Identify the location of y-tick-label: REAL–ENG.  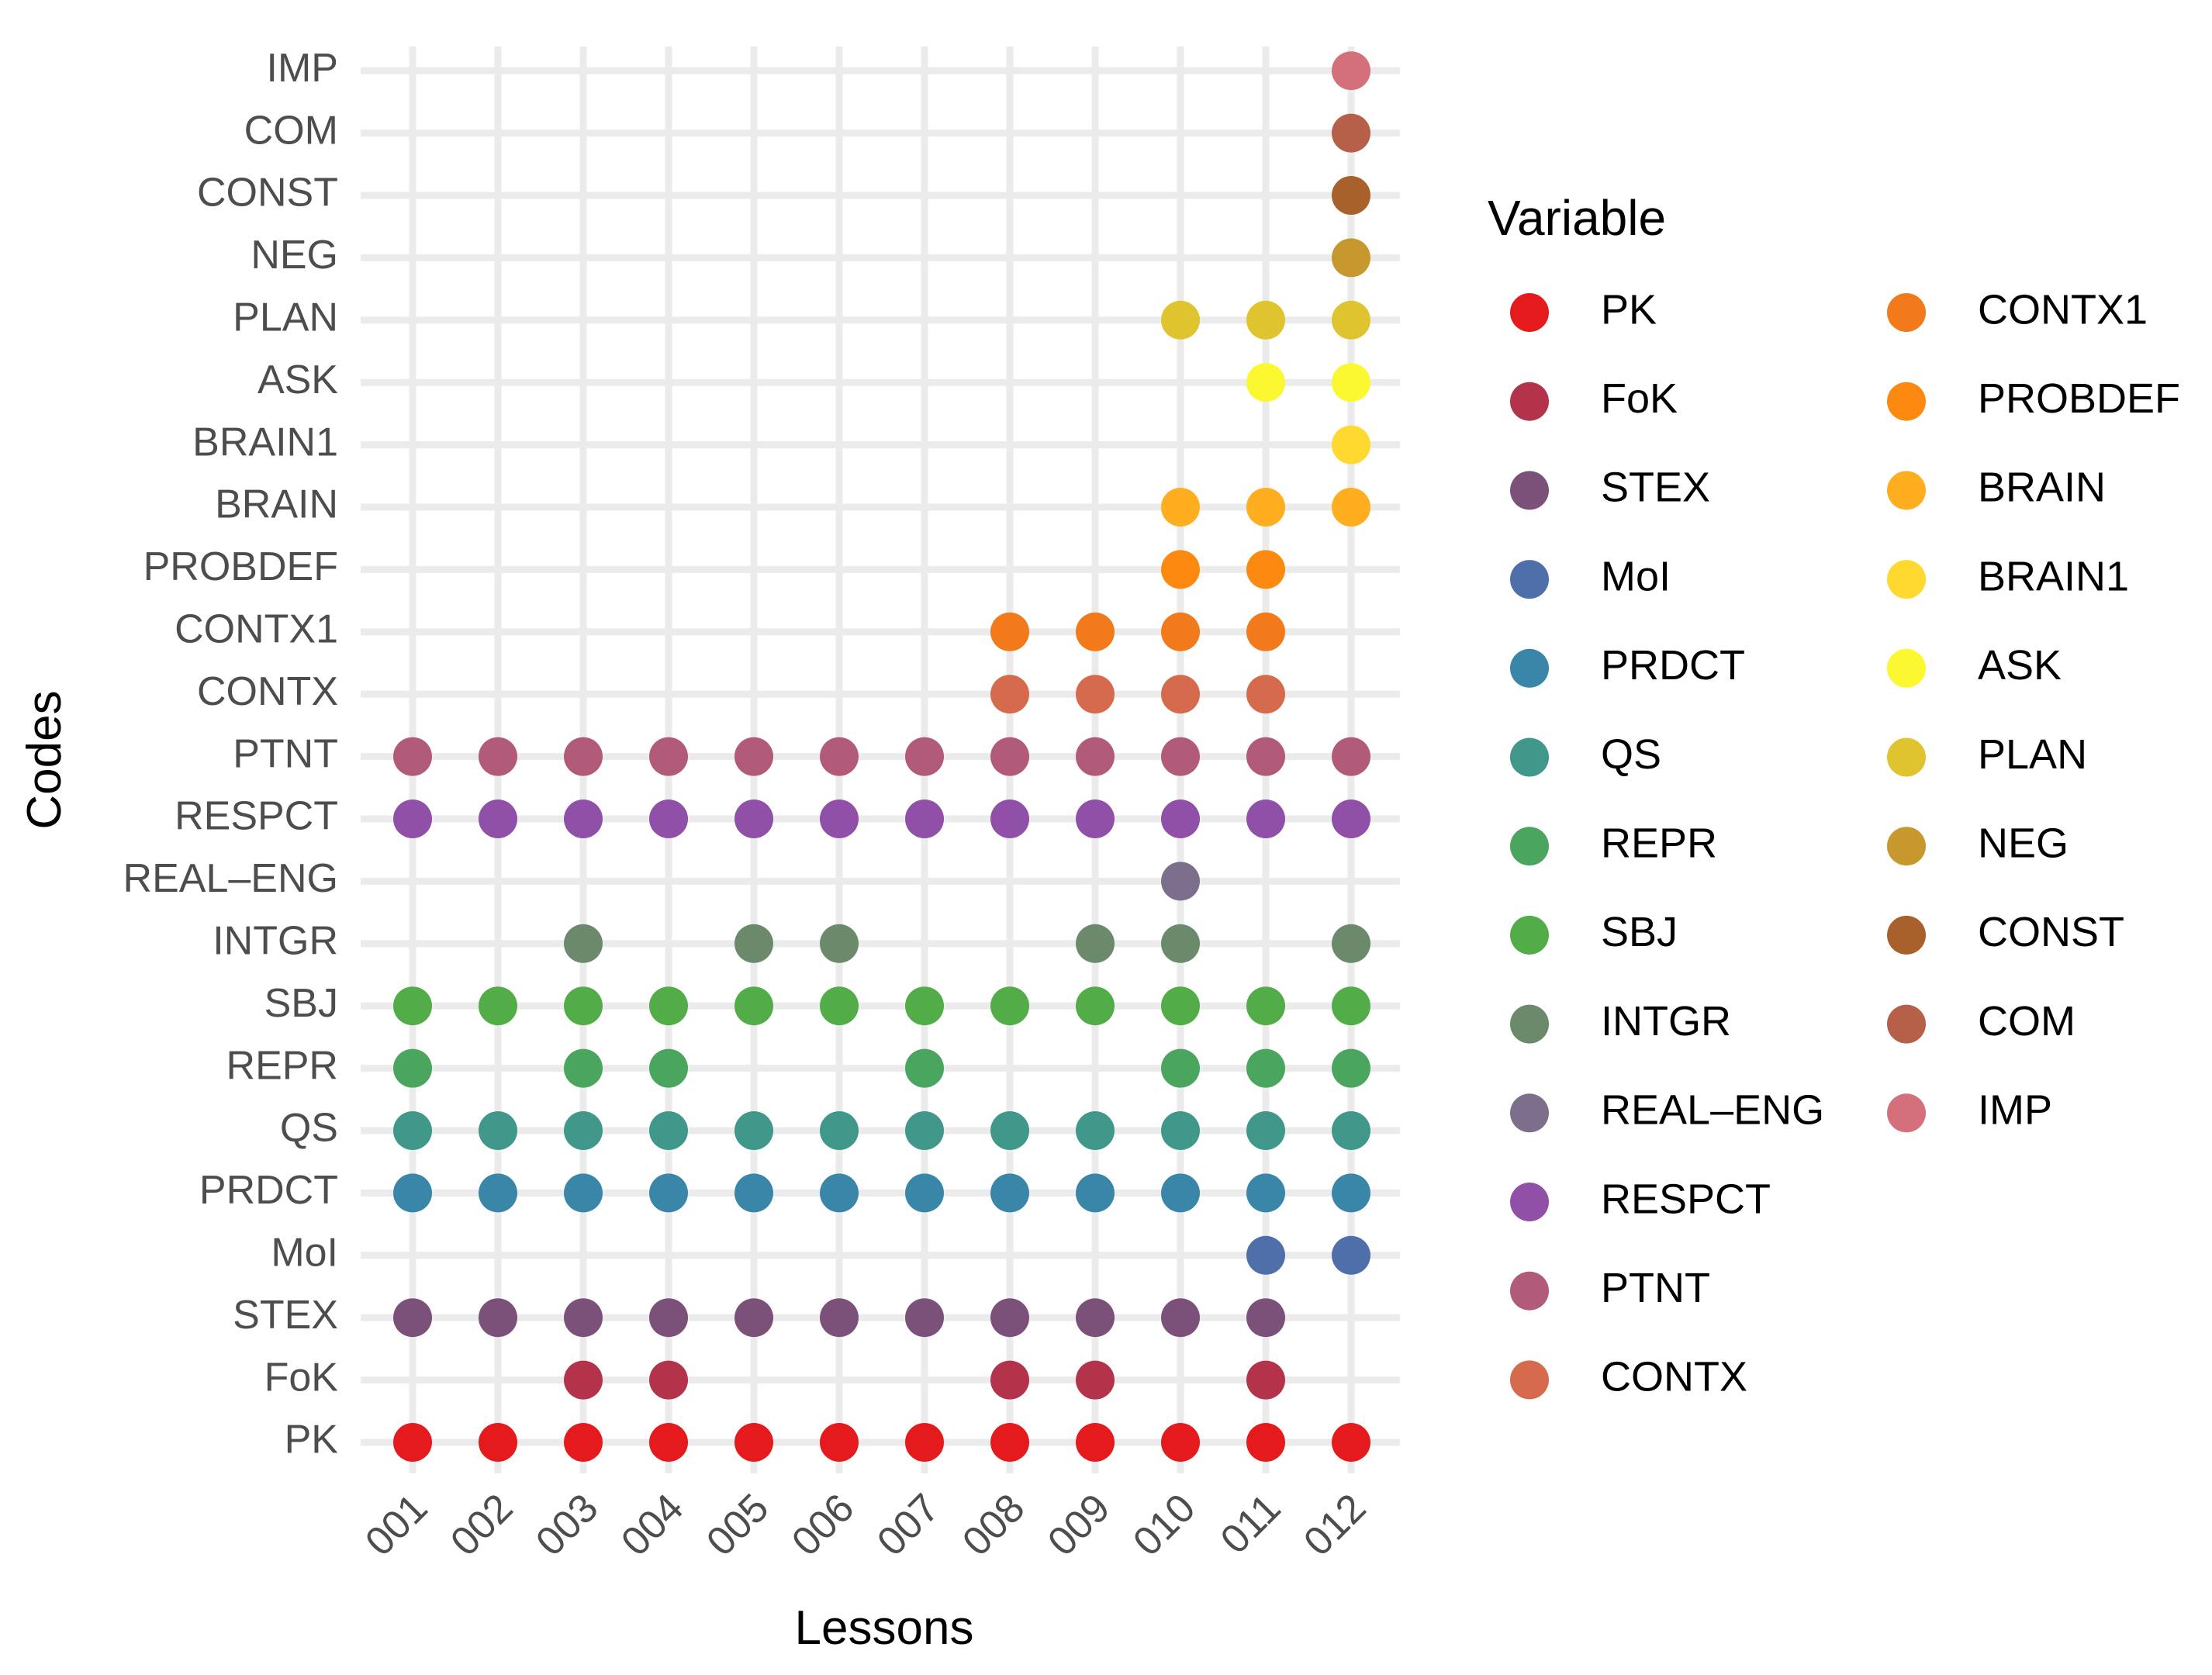
(230, 878).